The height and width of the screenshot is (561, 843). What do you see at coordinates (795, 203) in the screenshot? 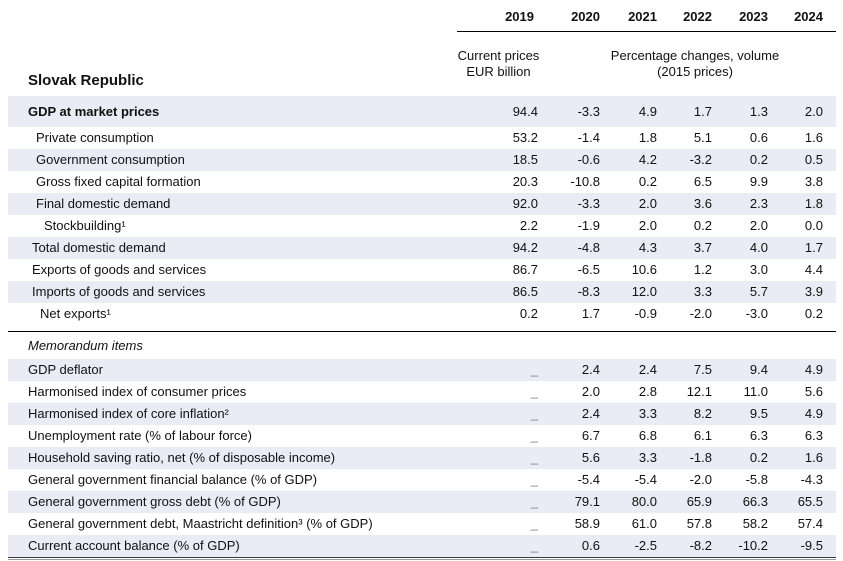
I see `value-cell: 1.8` at bounding box center [795, 203].